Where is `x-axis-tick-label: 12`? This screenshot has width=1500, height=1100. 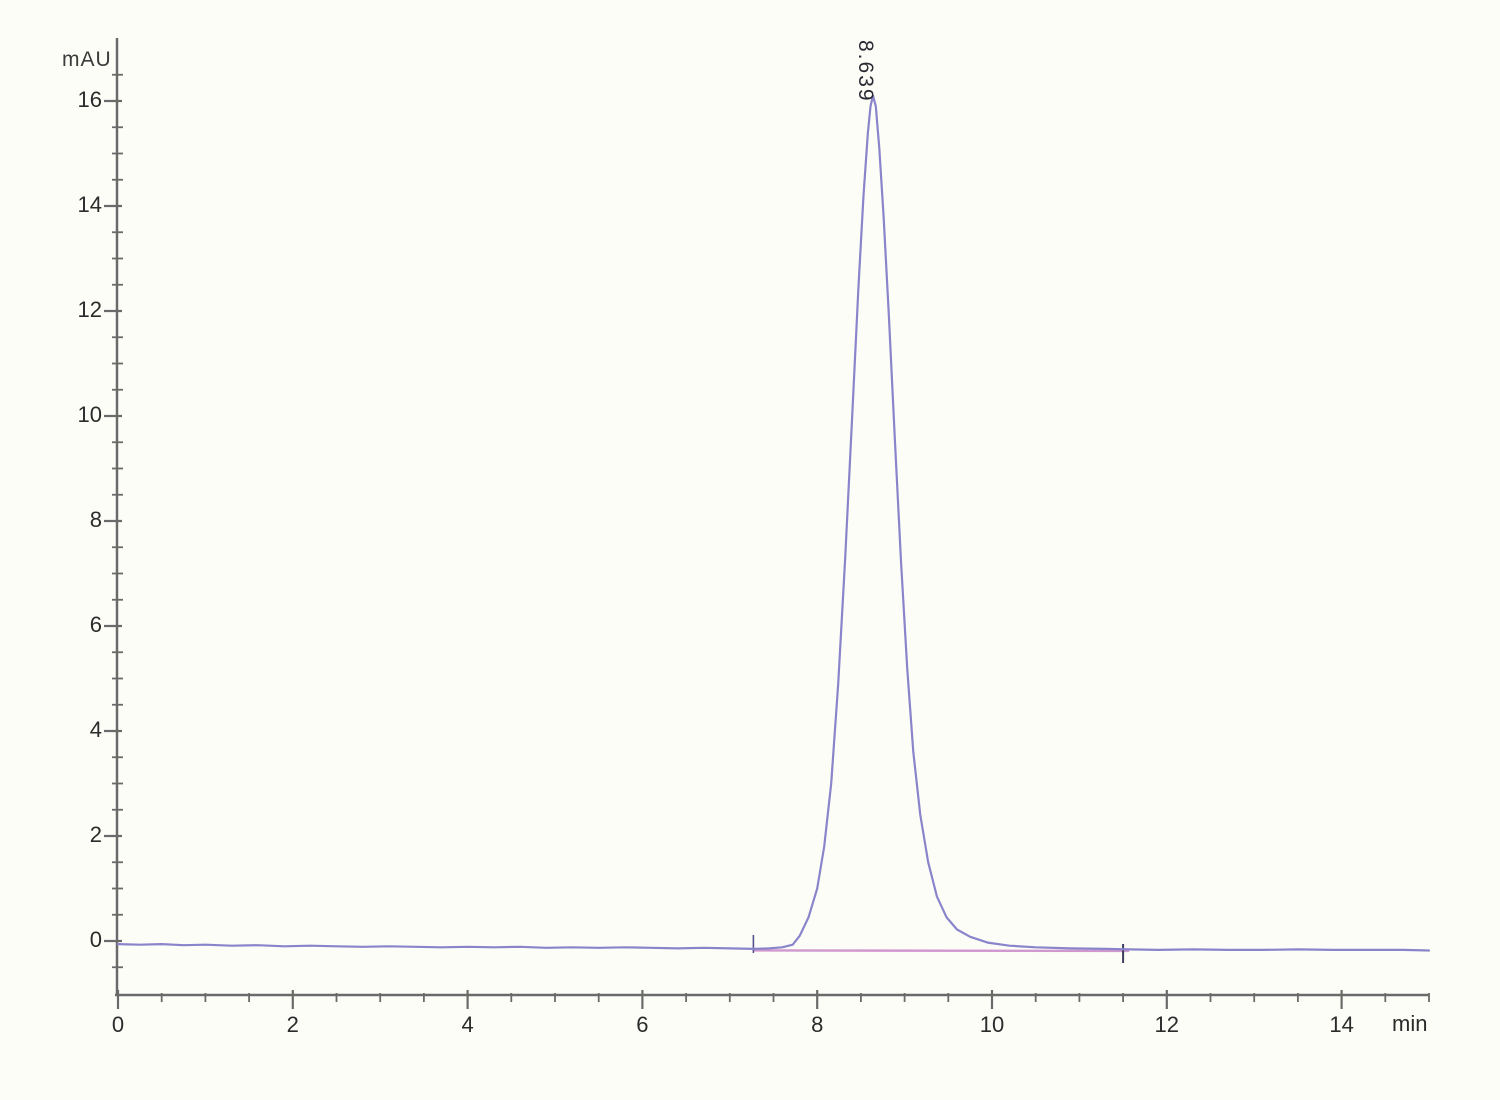 x-axis-tick-label: 12 is located at coordinates (1167, 1024).